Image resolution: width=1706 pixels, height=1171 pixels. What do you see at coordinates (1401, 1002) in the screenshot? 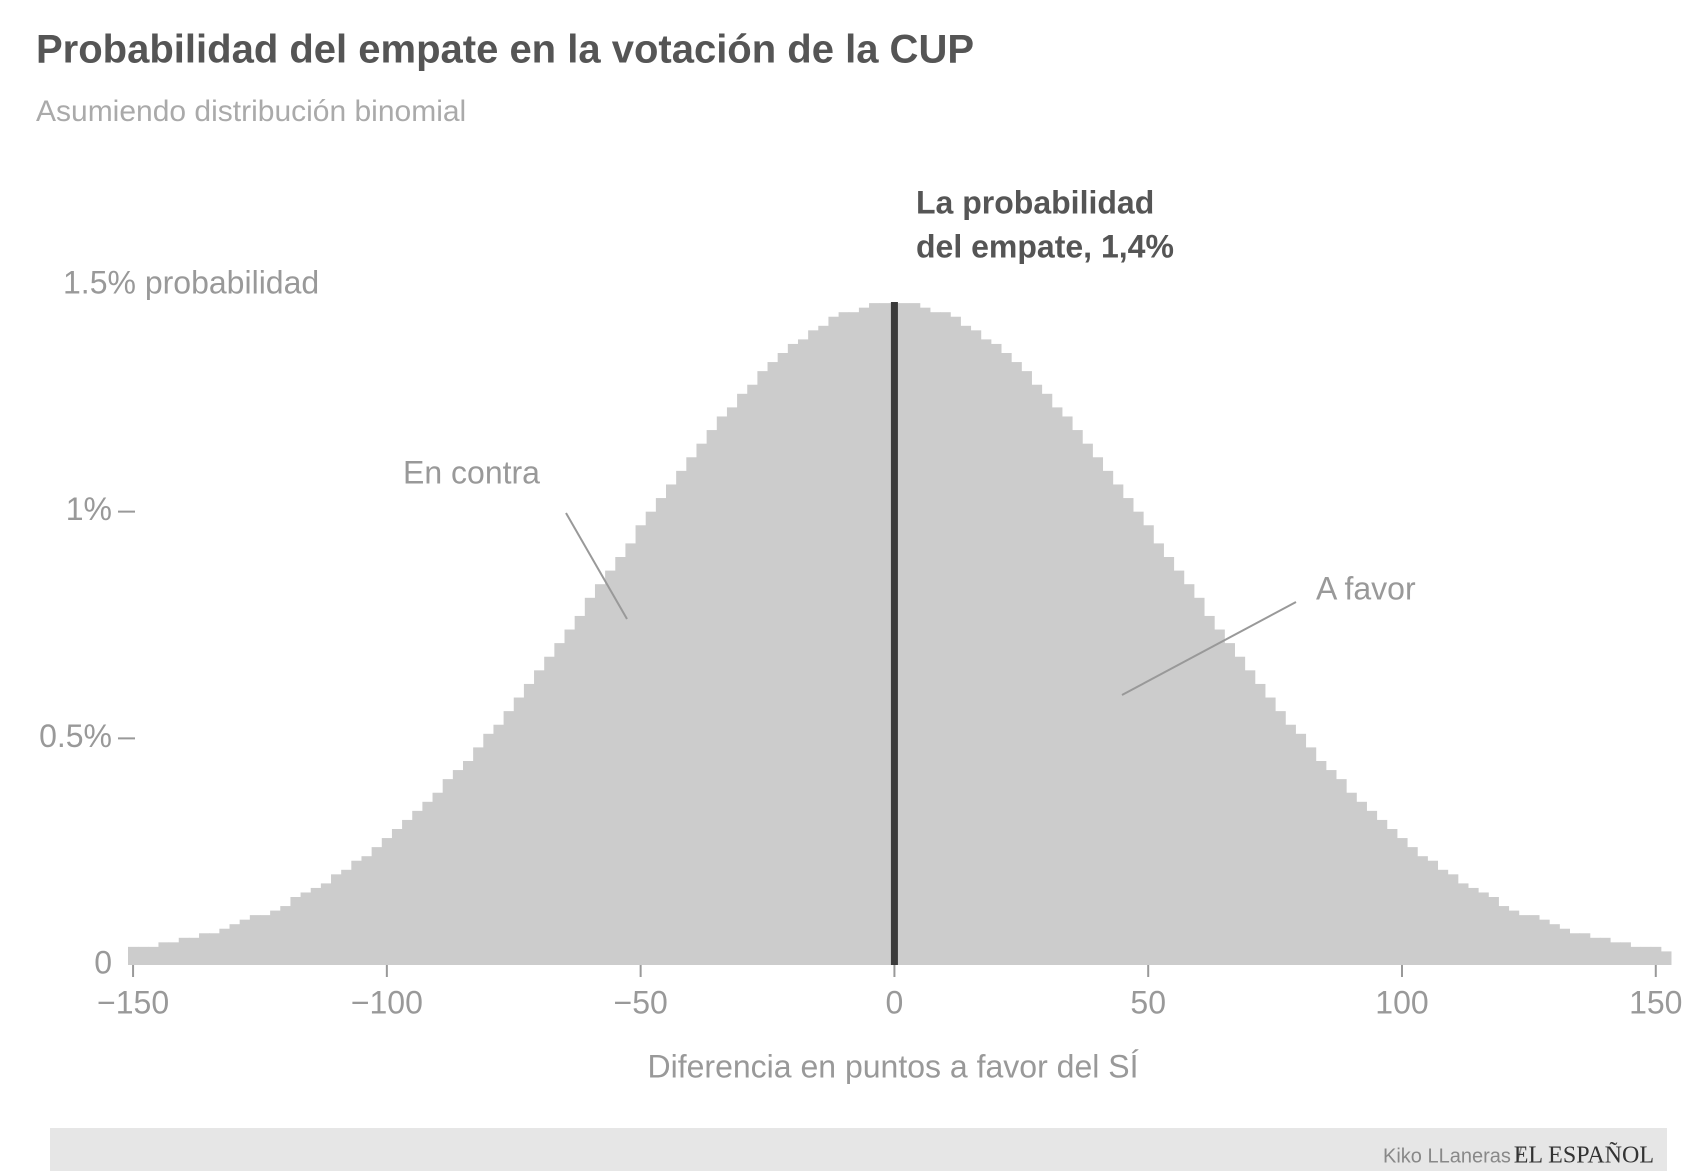
I see `x-tick-label: 100` at bounding box center [1401, 1002].